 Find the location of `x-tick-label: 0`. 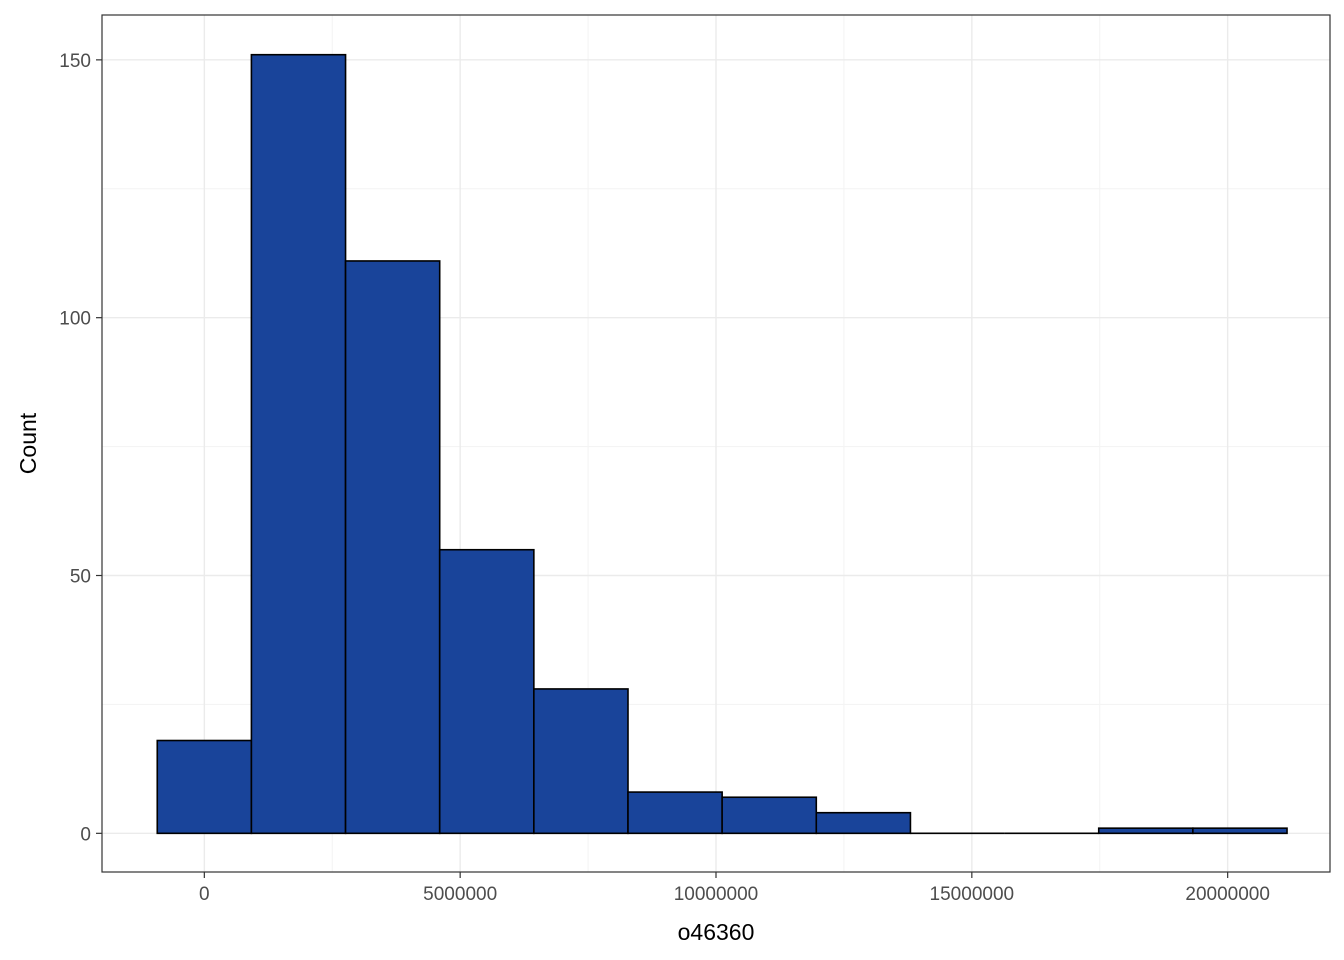

x-tick-label: 0 is located at coordinates (204, 894).